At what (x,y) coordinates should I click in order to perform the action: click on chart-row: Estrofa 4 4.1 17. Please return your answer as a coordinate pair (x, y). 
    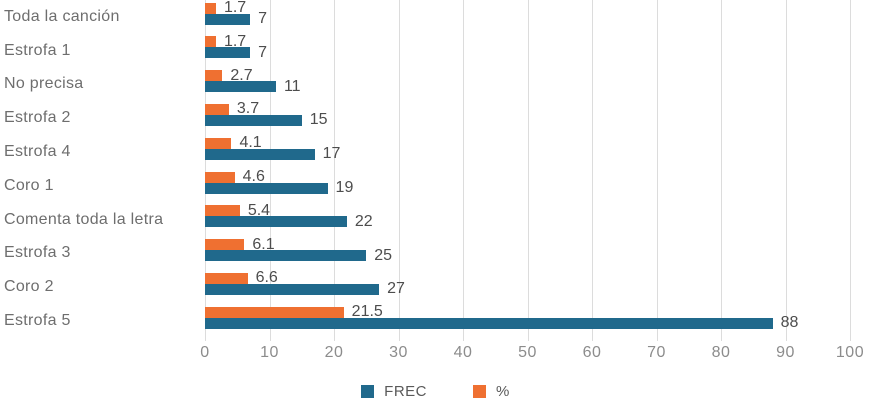
    Looking at the image, I should click on (435, 151).